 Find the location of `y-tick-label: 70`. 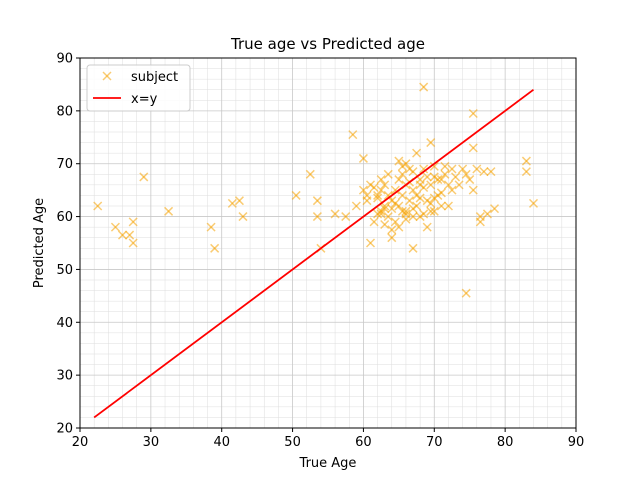

y-tick-label: 70 is located at coordinates (64, 164).